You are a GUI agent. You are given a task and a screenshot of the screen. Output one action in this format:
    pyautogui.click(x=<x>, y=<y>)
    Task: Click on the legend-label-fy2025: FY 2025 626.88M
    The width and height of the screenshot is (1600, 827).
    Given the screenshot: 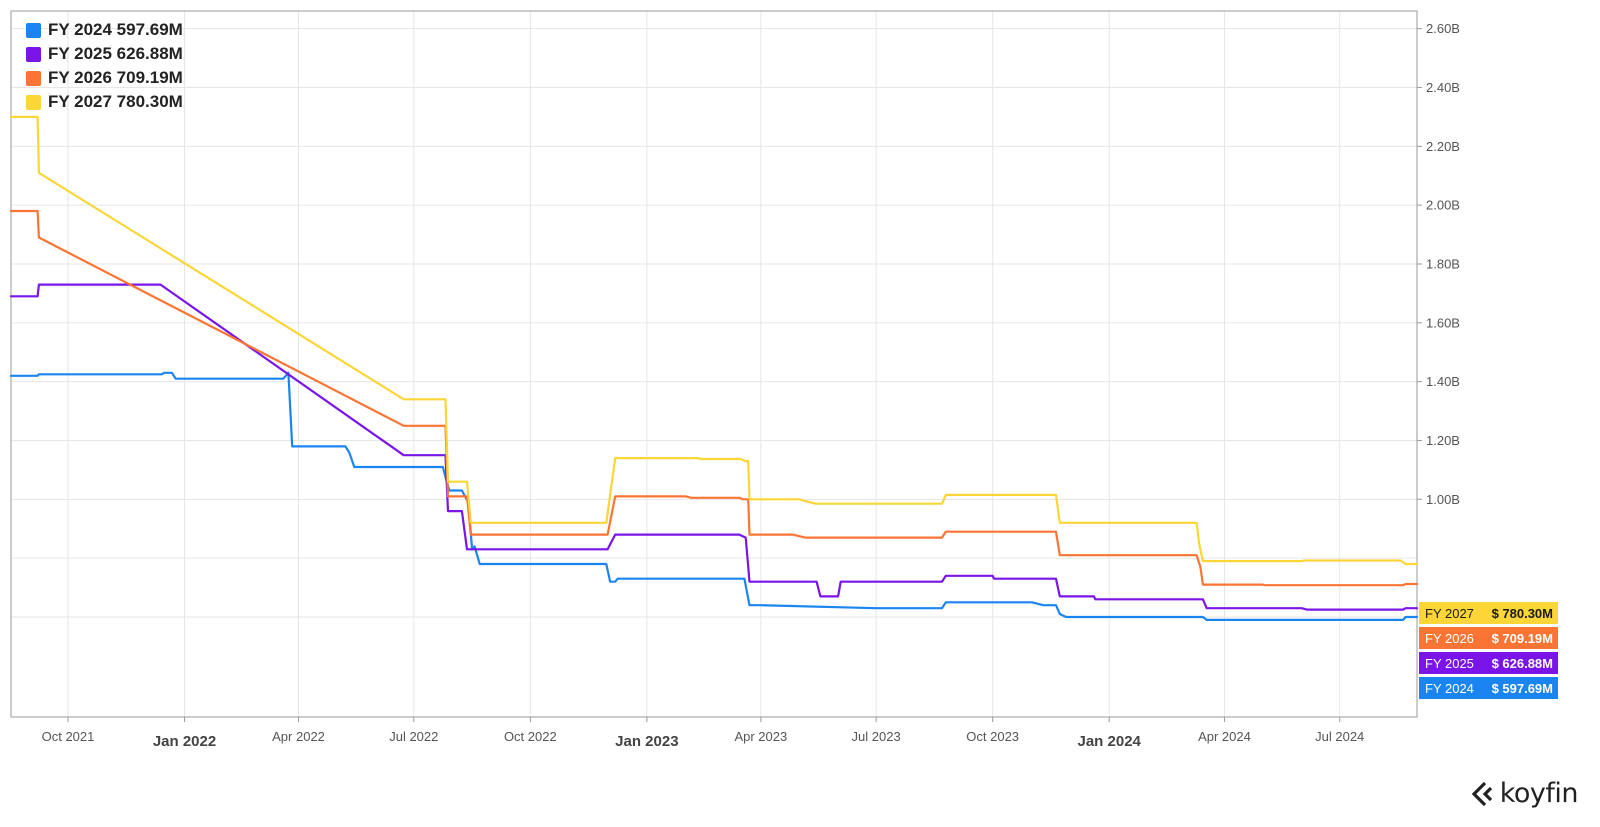 What is the action you would take?
    pyautogui.click(x=115, y=53)
    